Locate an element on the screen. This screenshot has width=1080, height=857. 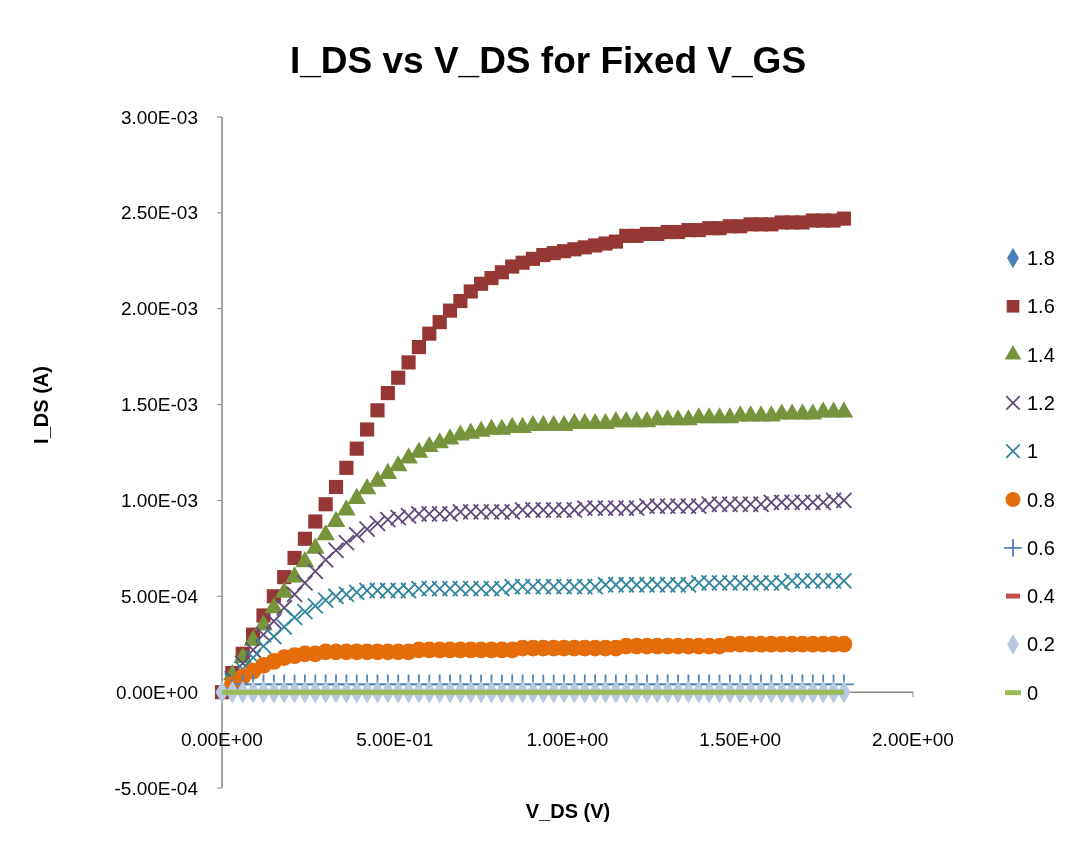
y-axis-title: I_DS (A) is located at coordinates (41, 405).